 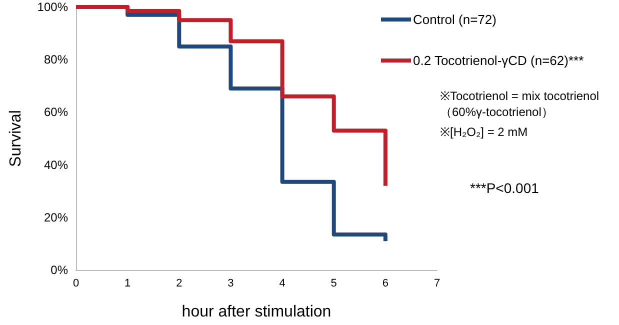 What do you see at coordinates (505, 188) in the screenshot?
I see `text: ***P<0.001` at bounding box center [505, 188].